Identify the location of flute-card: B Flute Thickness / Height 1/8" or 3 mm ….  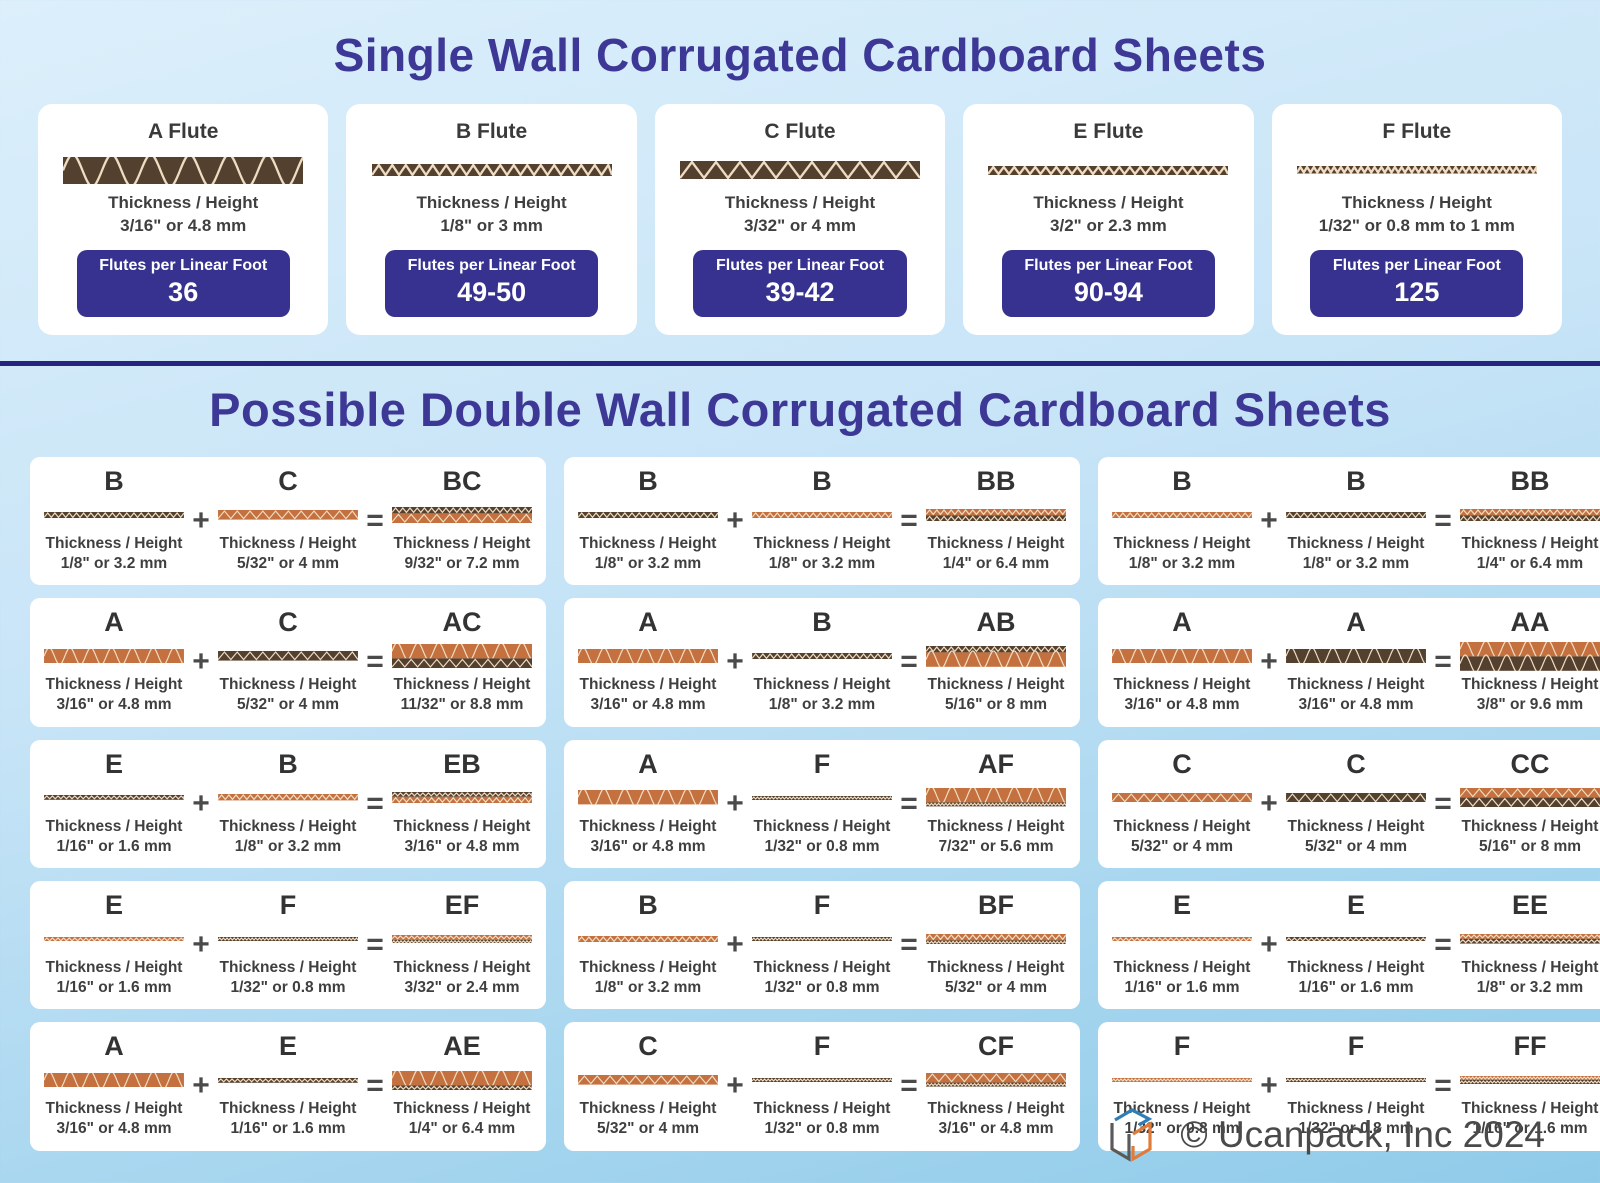
(491, 219).